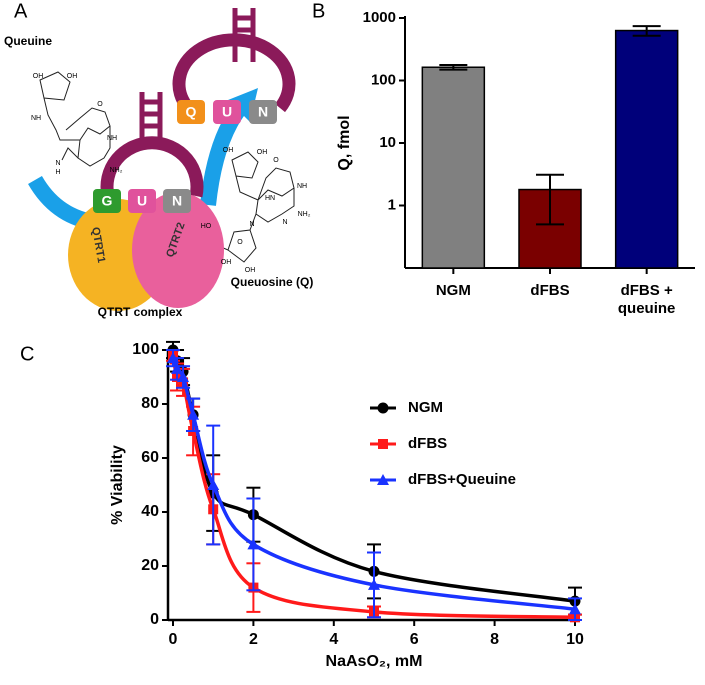  I want to click on y-tick-label: 40, so click(150, 511).